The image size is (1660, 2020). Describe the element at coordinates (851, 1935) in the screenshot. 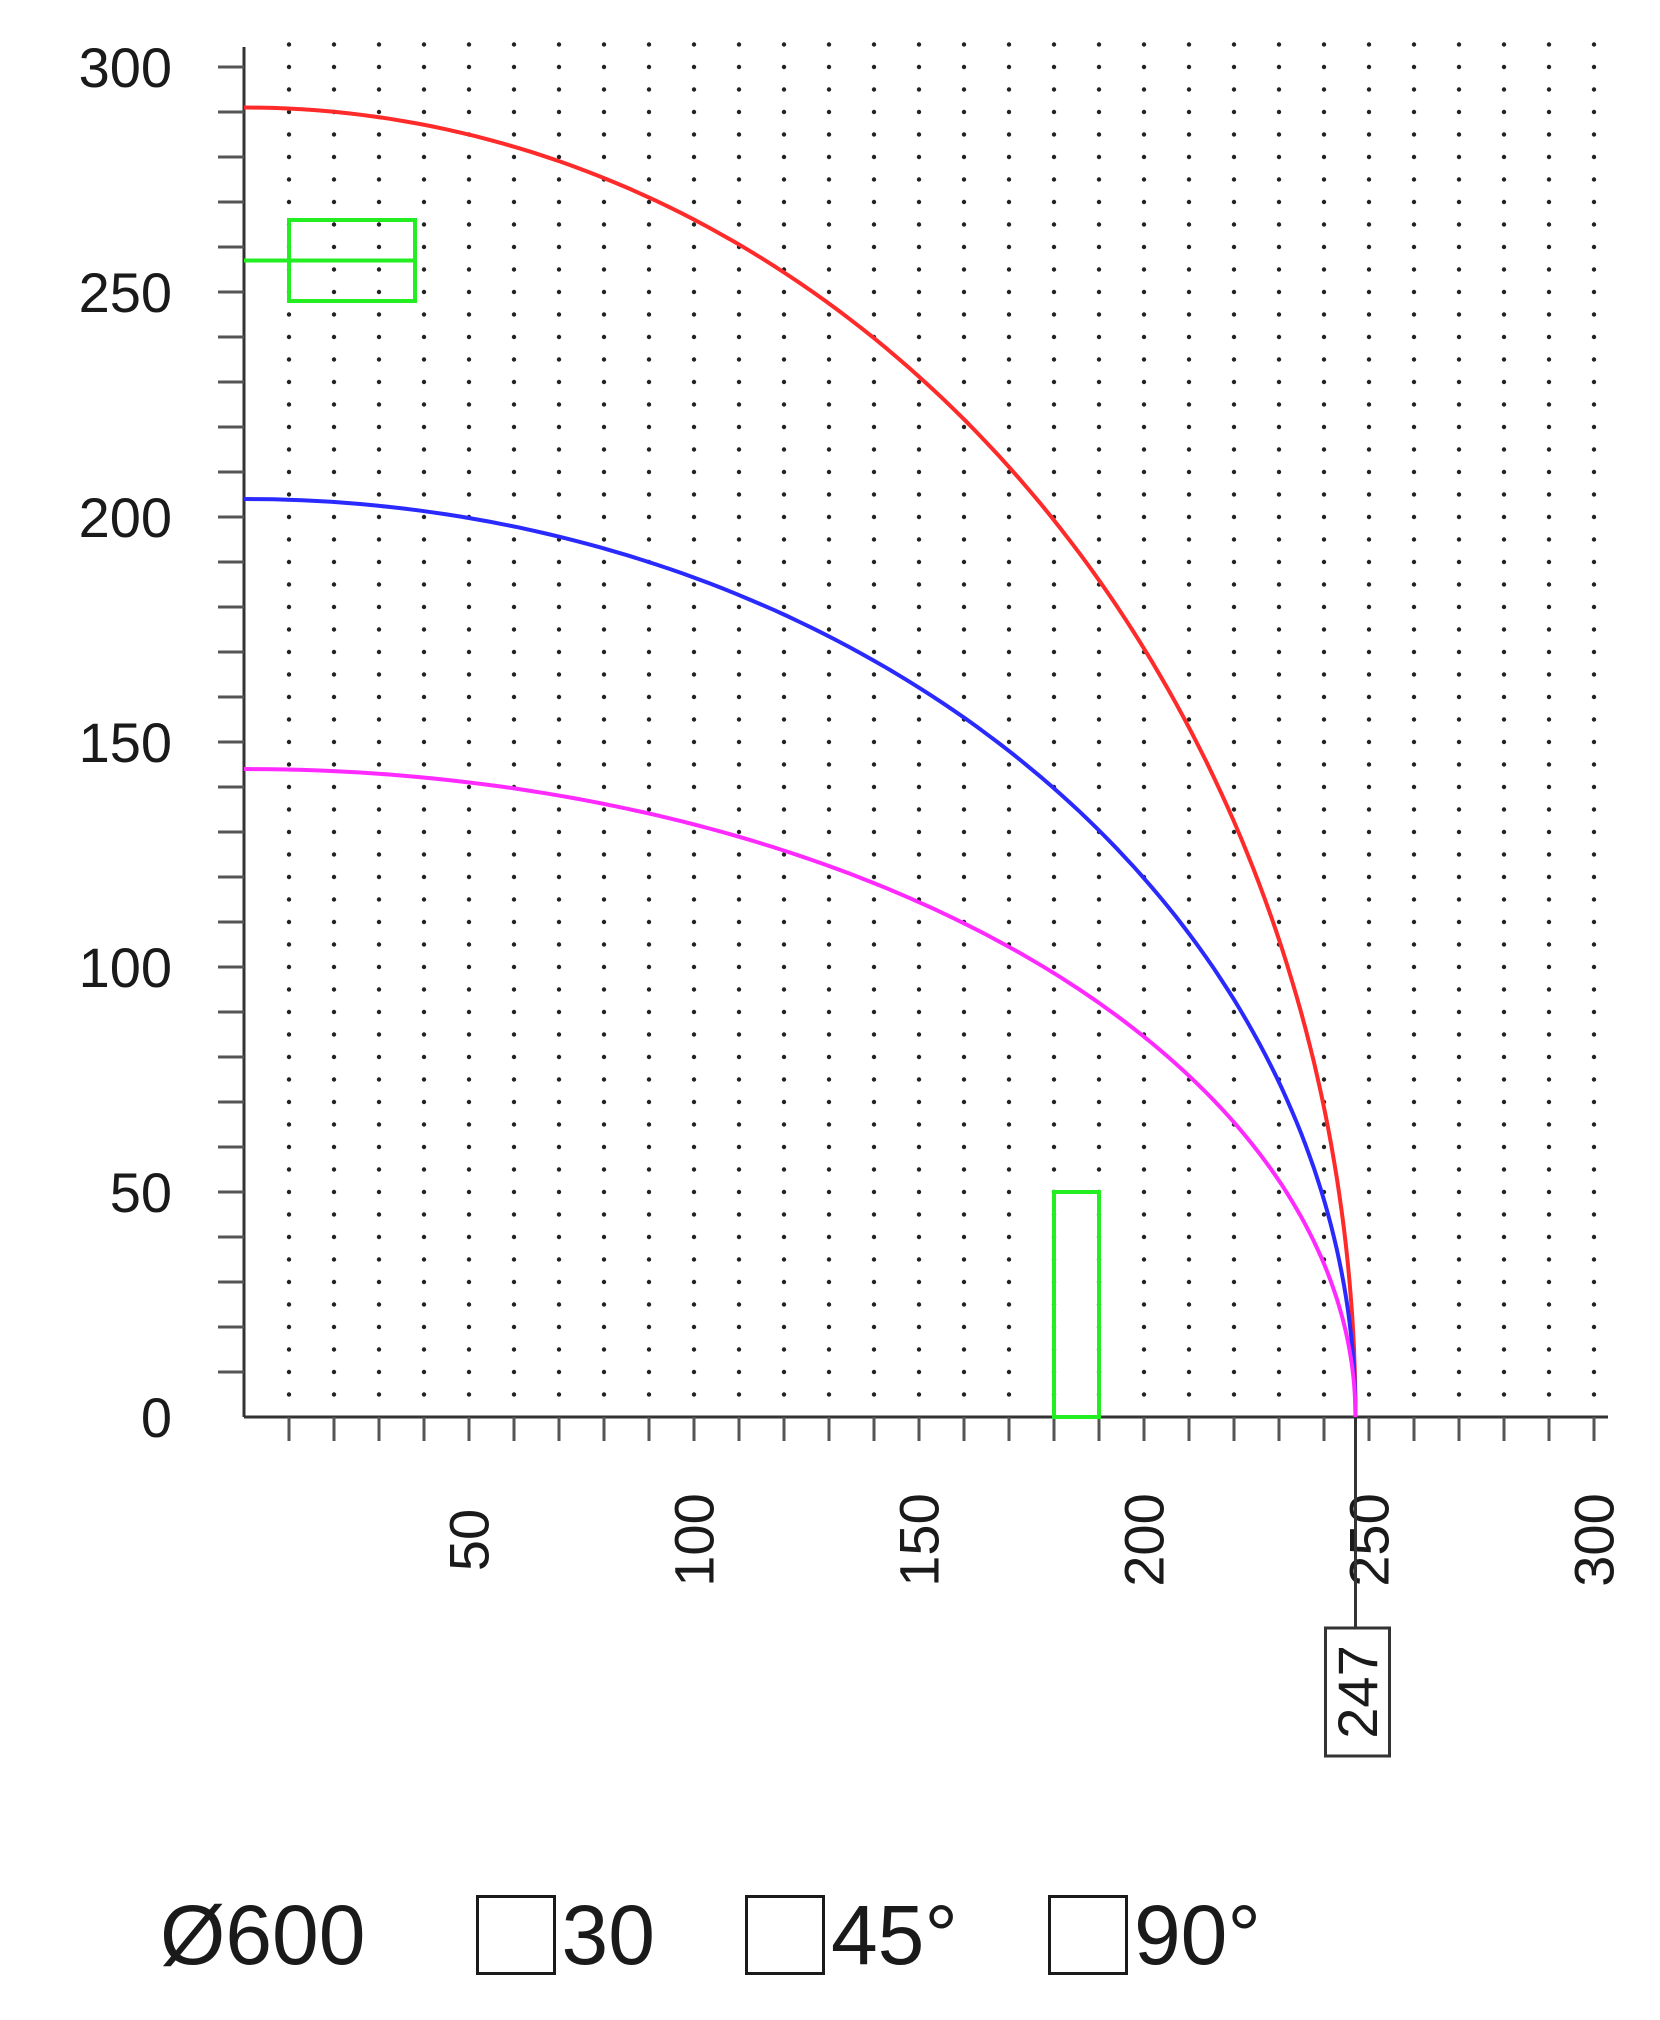

I see `legend-item-45: 45°` at that location.